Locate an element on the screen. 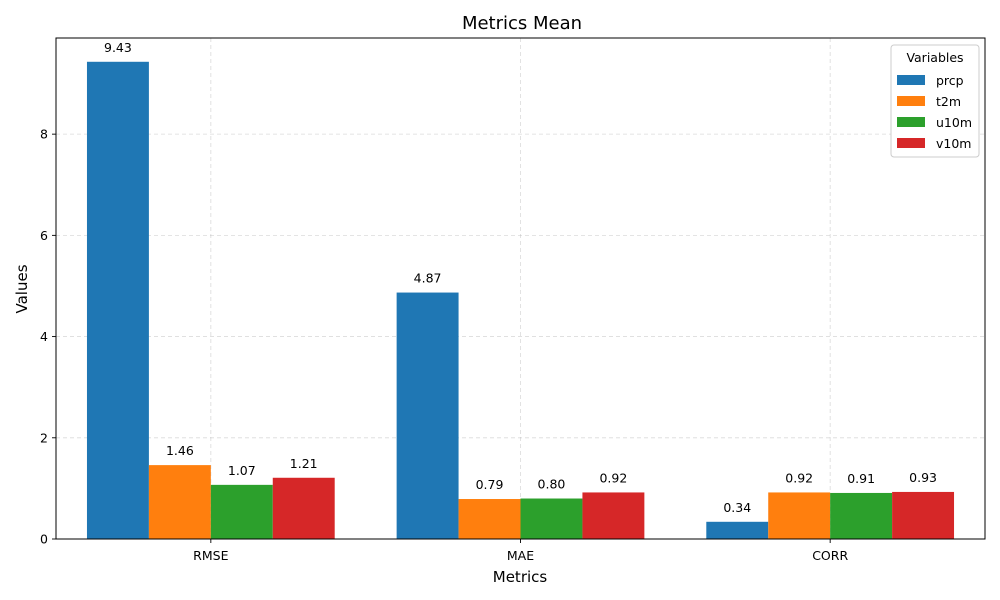 The width and height of the screenshot is (1000, 600). data-label: 0.93 is located at coordinates (923, 477).